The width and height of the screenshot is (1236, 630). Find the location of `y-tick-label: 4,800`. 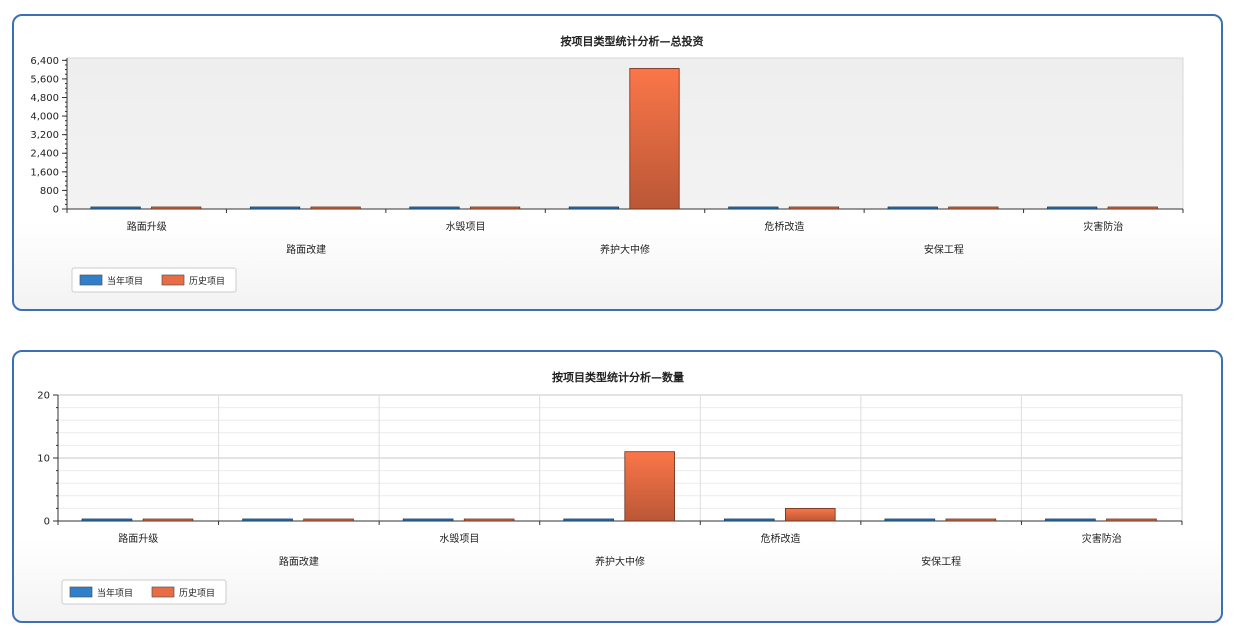

y-tick-label: 4,800 is located at coordinates (44, 98).